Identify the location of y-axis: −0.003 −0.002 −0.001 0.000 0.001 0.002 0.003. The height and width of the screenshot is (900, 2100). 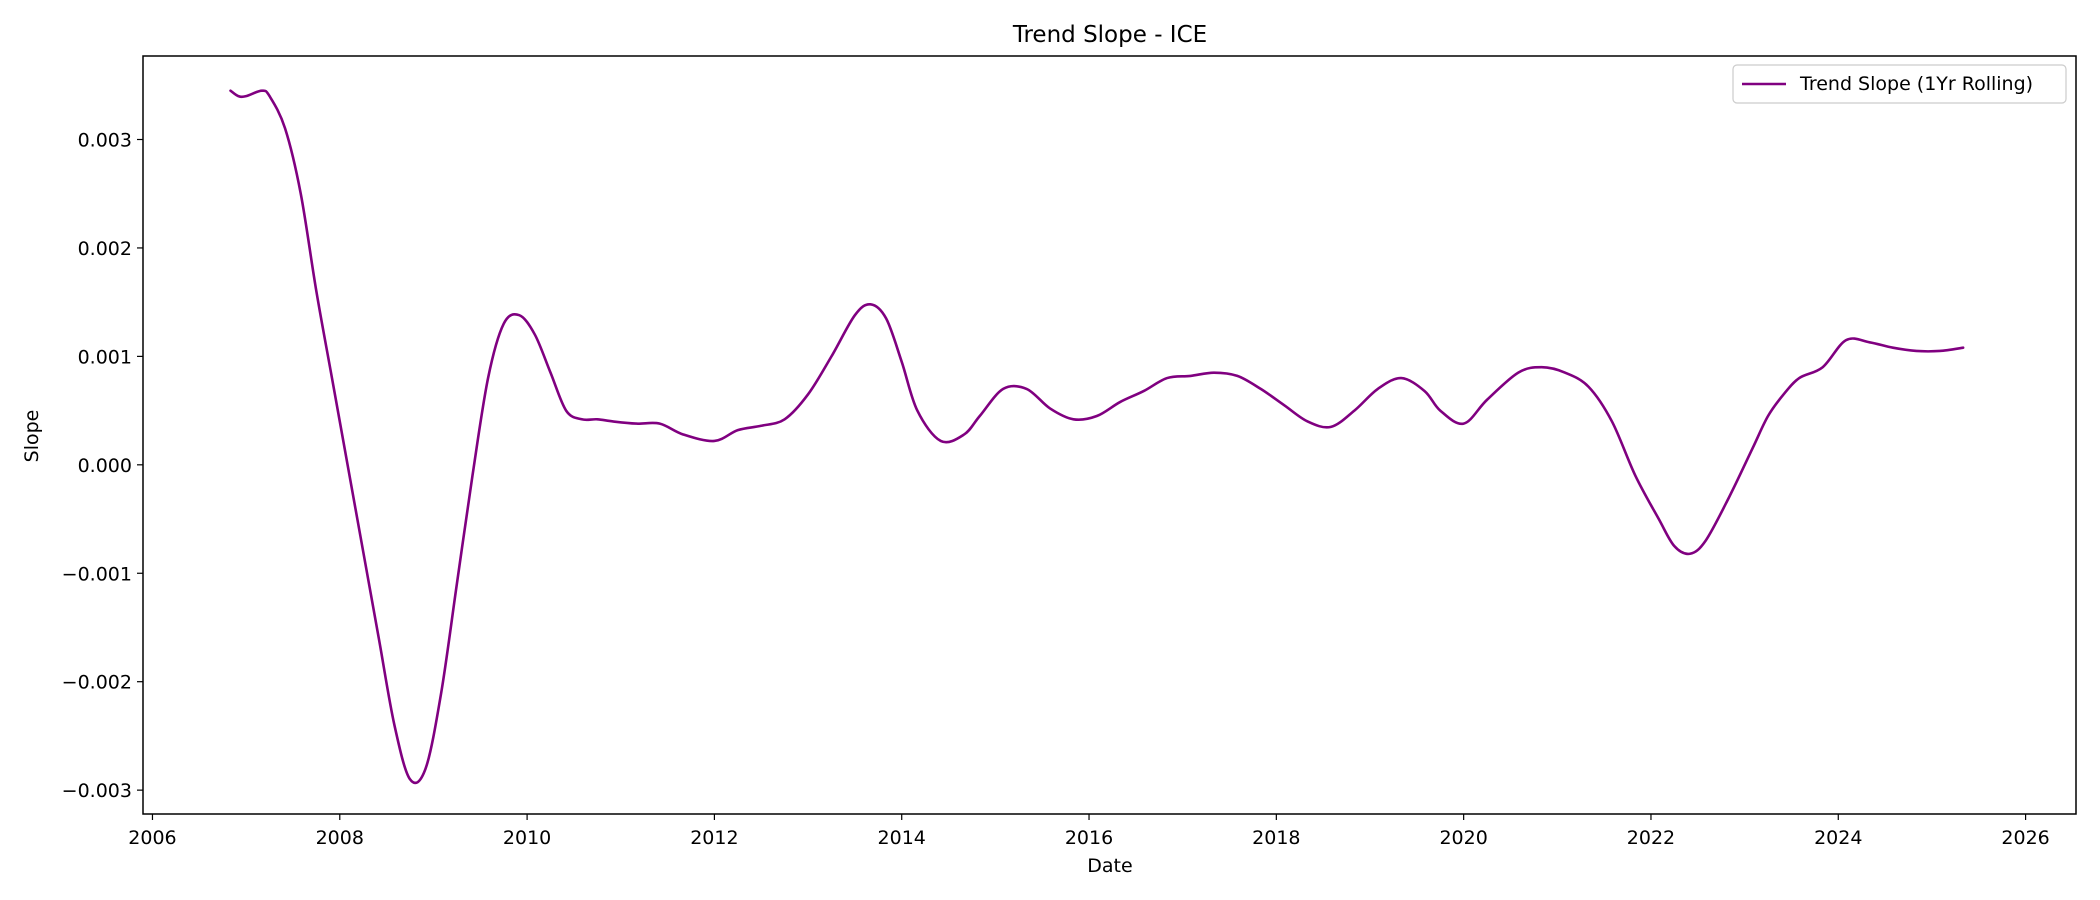
(102, 465).